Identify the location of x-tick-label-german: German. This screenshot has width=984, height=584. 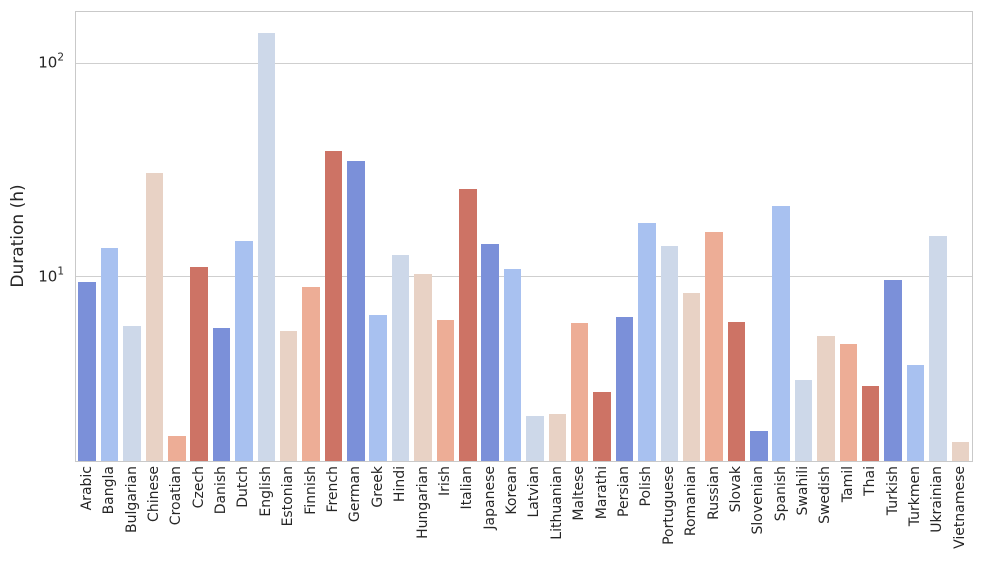
(355, 494).